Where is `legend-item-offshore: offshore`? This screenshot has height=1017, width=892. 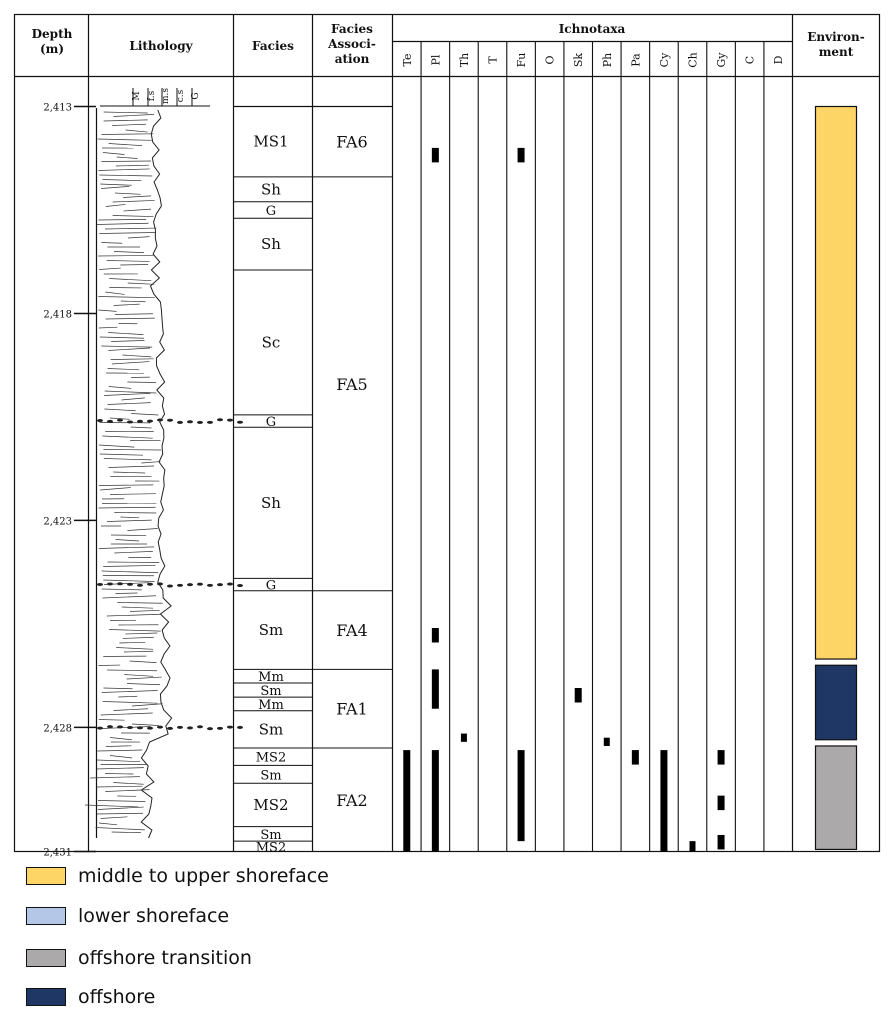 legend-item-offshore: offshore is located at coordinates (90, 997).